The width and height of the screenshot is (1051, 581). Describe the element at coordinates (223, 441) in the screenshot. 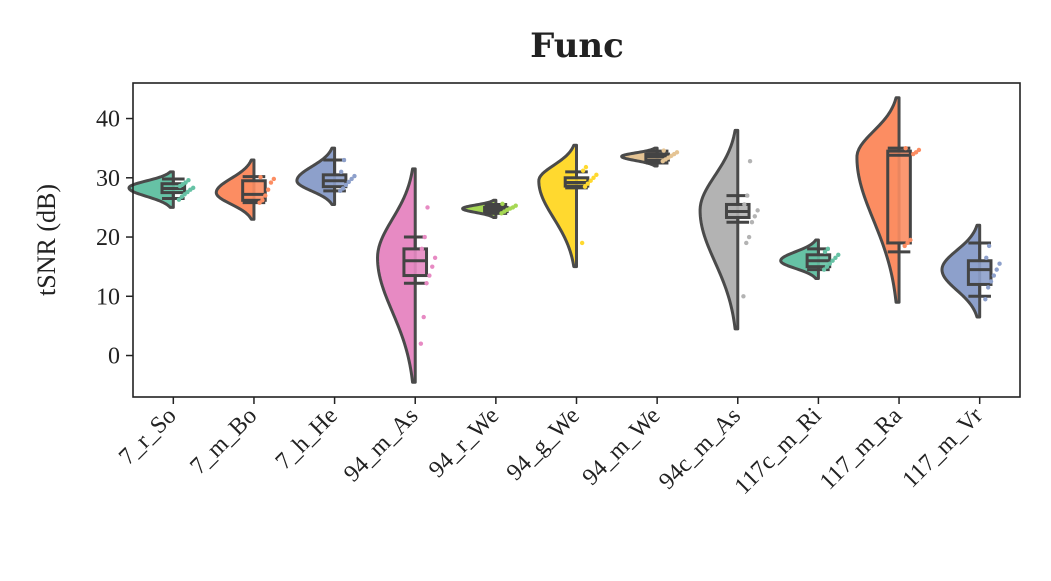

I see `x-tick-label-7_m_Bo: 7_m_Bo` at that location.